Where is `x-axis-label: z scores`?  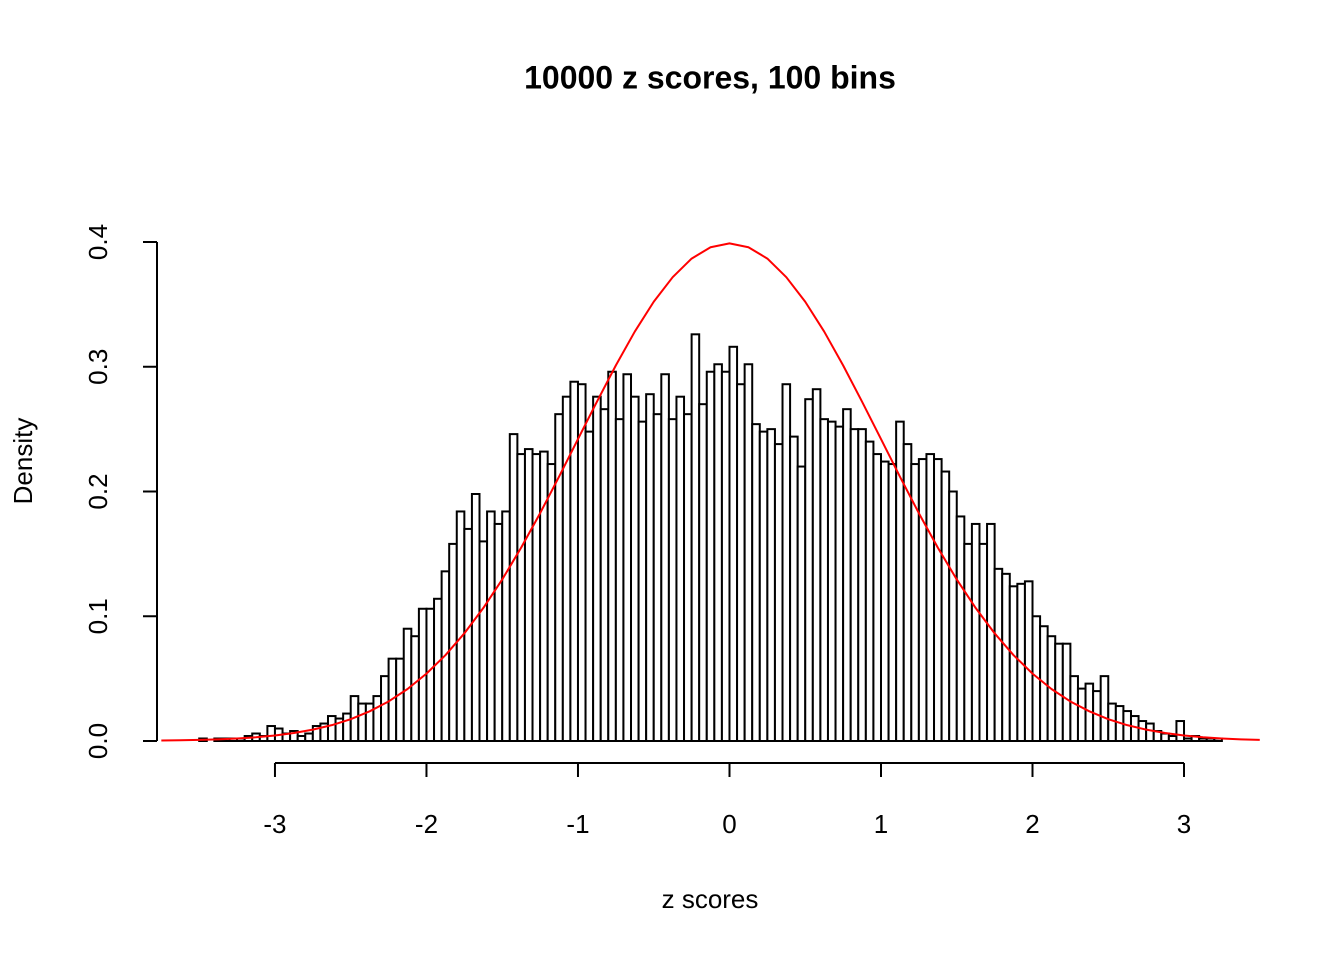
x-axis-label: z scores is located at coordinates (710, 899).